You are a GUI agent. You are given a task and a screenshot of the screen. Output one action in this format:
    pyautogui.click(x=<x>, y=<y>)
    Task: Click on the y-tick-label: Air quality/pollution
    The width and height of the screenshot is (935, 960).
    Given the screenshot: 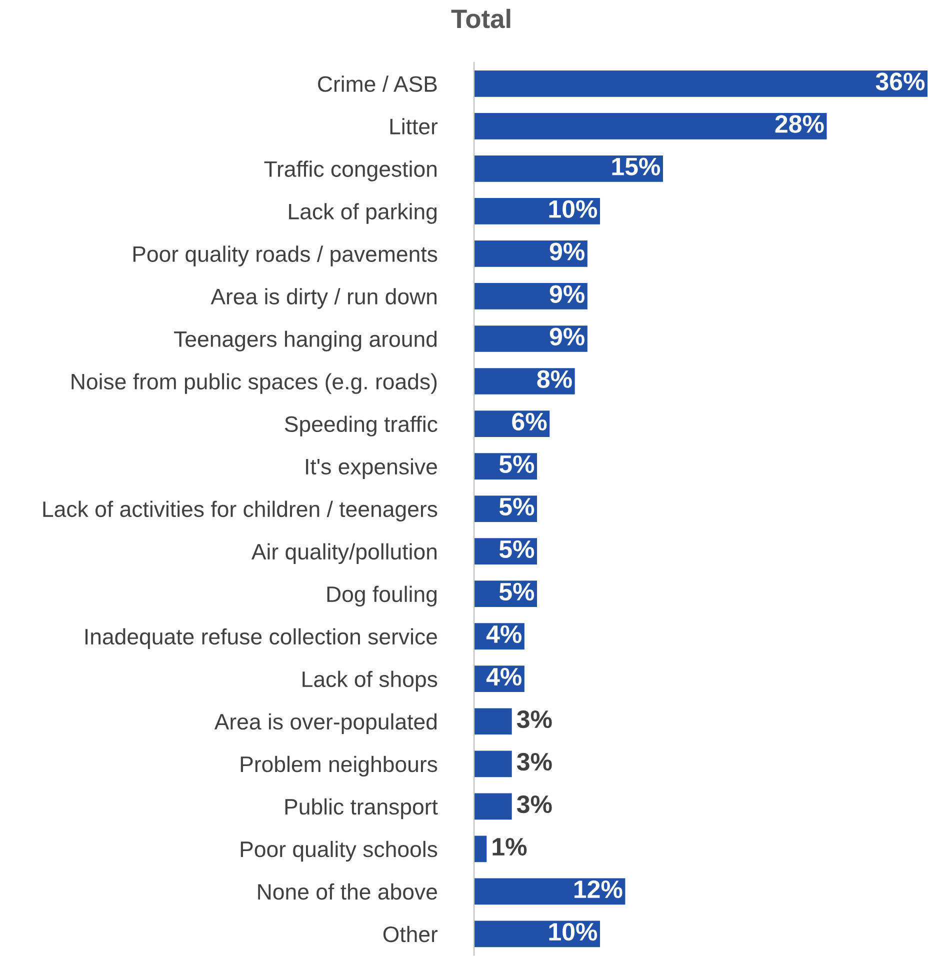 What is the action you would take?
    pyautogui.click(x=343, y=553)
    